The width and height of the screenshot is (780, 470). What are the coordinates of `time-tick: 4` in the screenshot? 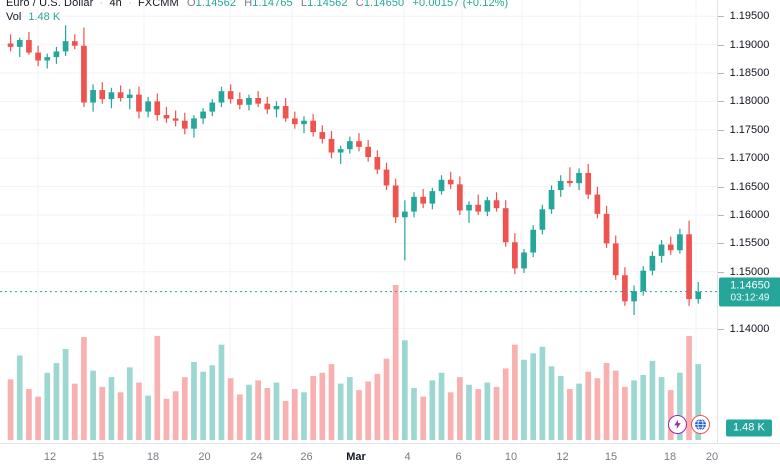 It's located at (407, 457).